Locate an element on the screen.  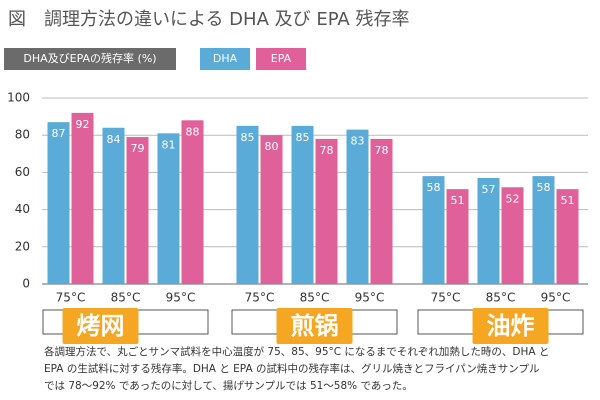
group-label: 煎锅 is located at coordinates (315, 326).